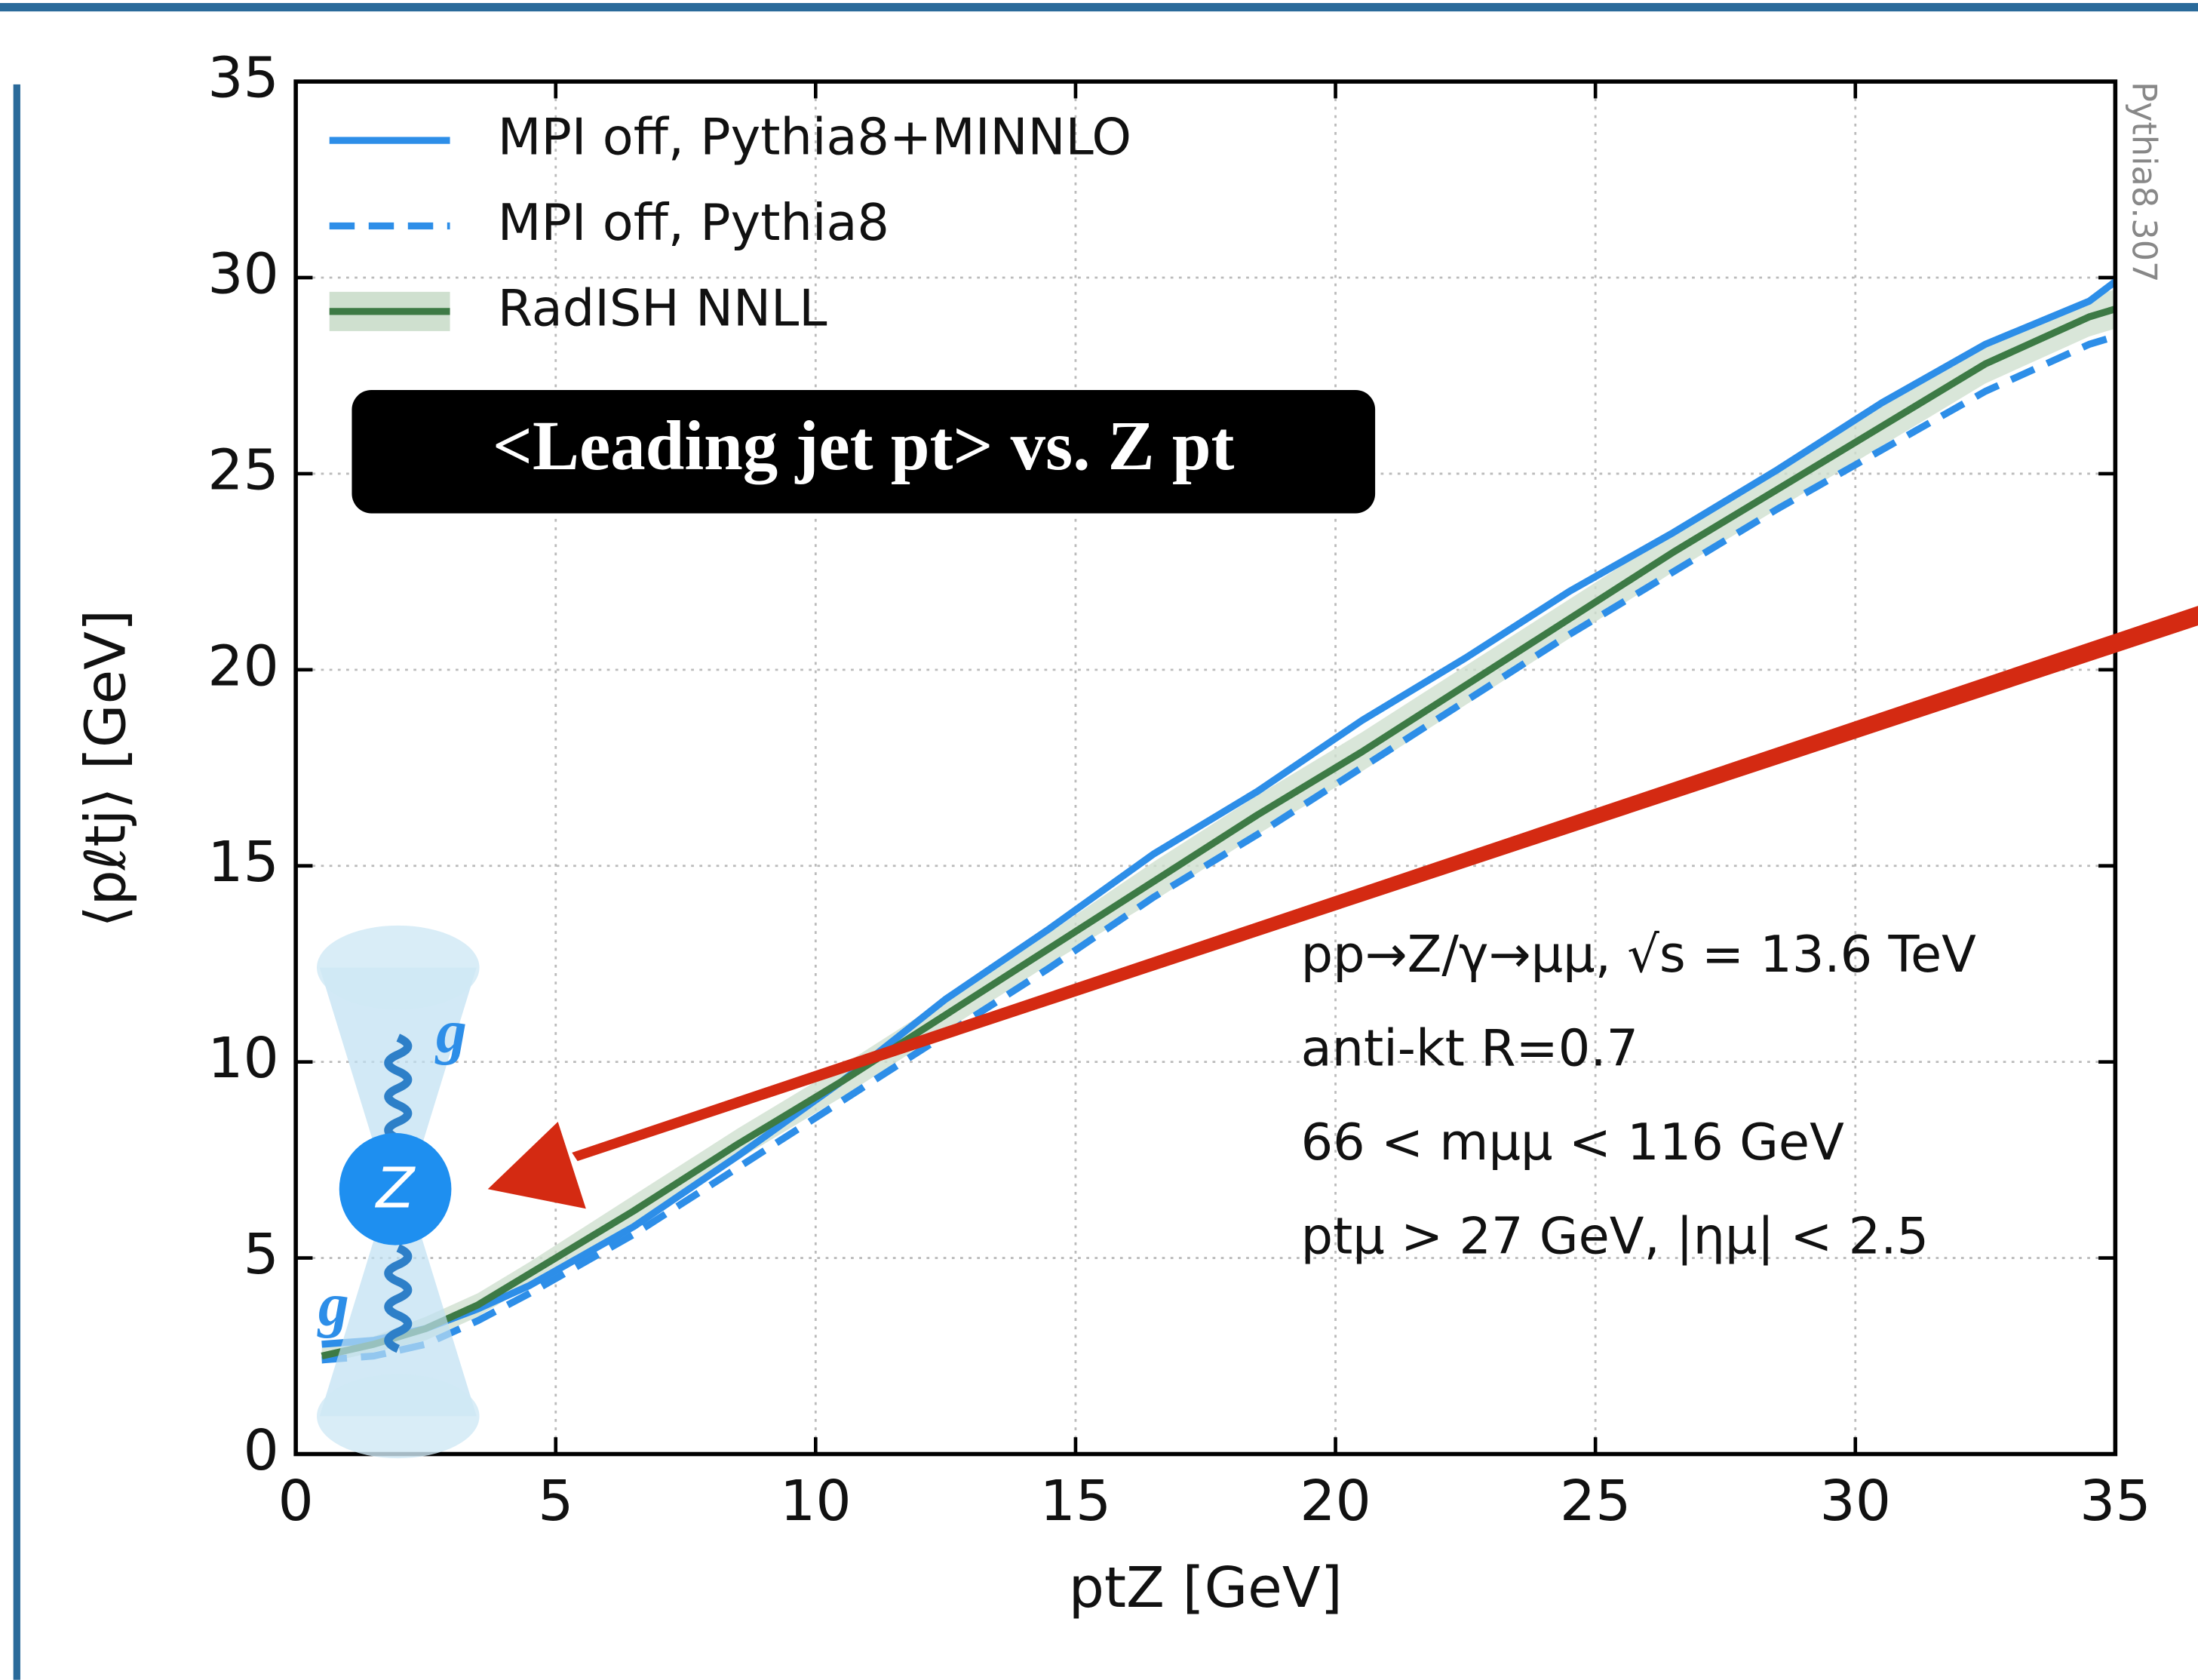 This screenshot has width=2198, height=1680. I want to click on annotation: 66 < mμμ < 116 GeV, so click(1572, 1142).